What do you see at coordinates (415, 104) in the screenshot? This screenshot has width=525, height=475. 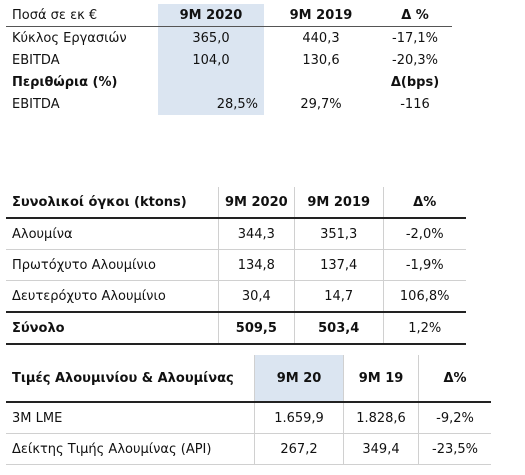 I see `cell: -116` at bounding box center [415, 104].